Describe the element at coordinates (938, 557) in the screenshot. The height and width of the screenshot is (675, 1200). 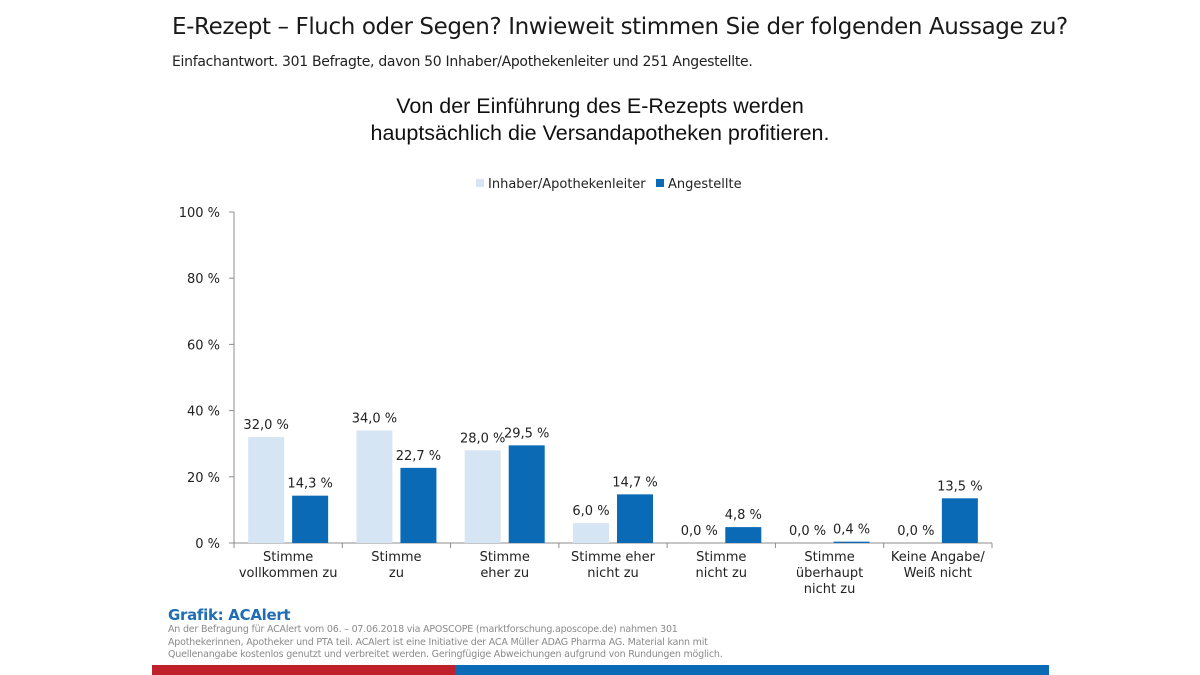
I see `category-label: Keine Angabe/` at that location.